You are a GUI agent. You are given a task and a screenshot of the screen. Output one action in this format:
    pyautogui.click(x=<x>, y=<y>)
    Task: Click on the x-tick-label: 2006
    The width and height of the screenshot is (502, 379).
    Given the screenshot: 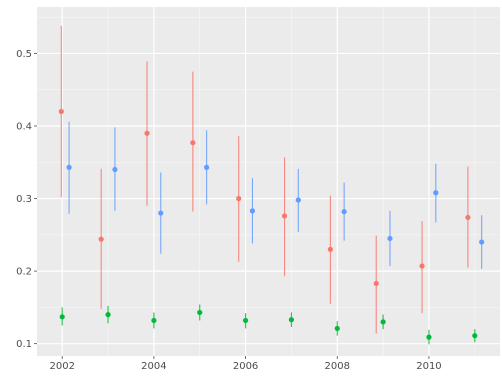 What is the action you would take?
    pyautogui.click(x=245, y=366)
    